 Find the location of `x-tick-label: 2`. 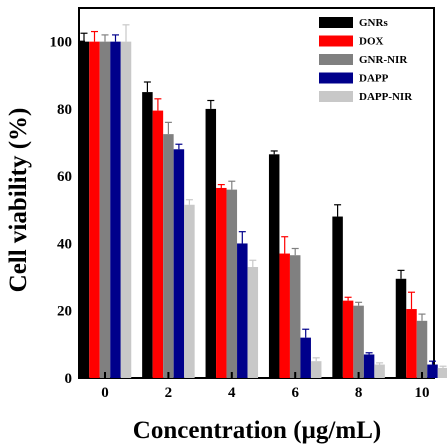

x-tick-label: 2 is located at coordinates (169, 393).